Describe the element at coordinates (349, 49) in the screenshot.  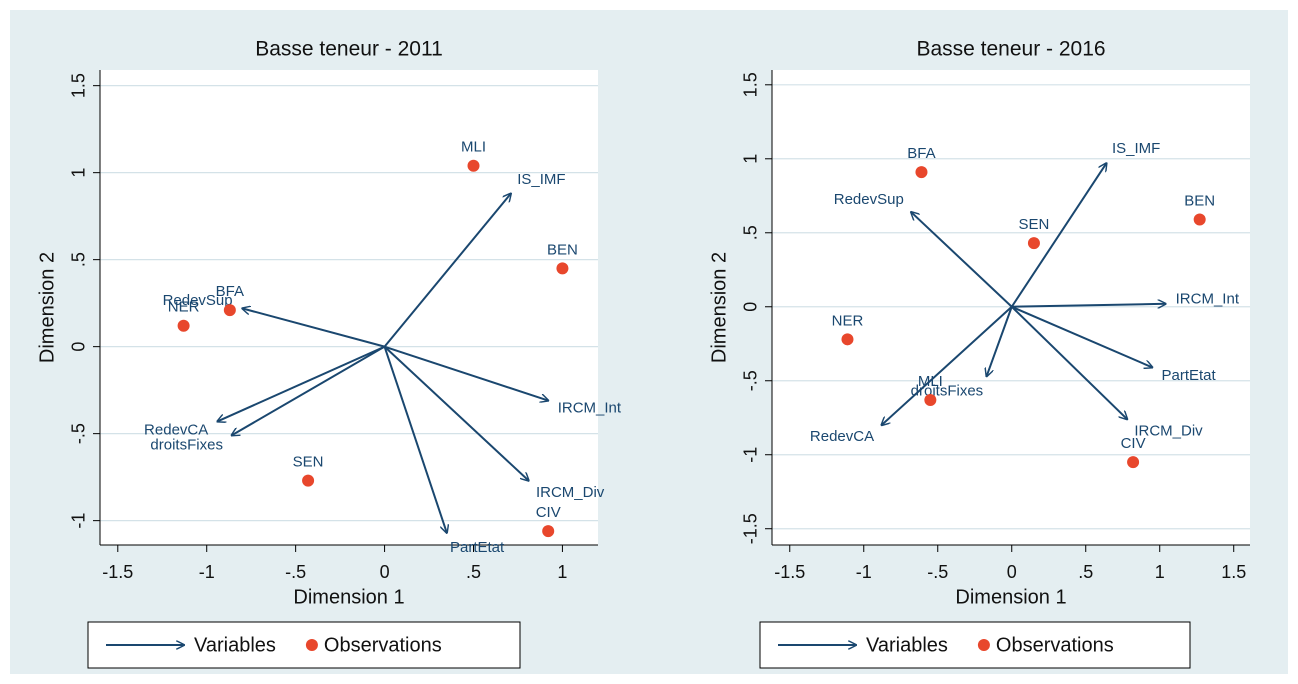
I see `chart-title: Basse teneur - 2011` at that location.